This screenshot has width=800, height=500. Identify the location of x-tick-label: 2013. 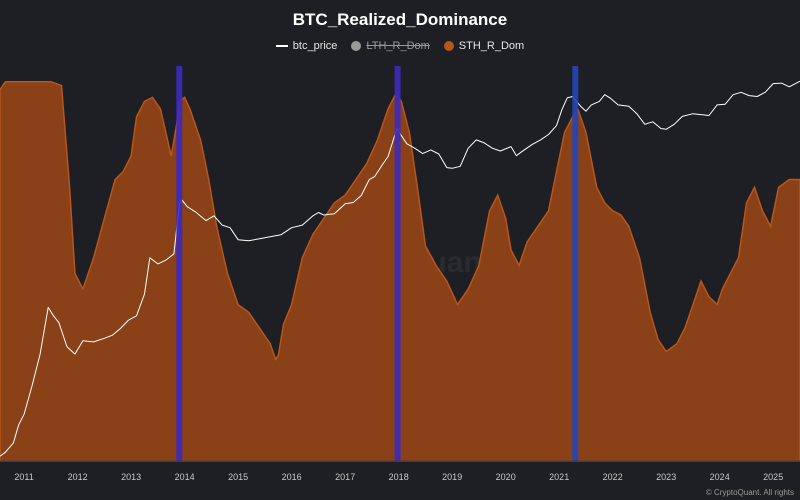
(131, 477).